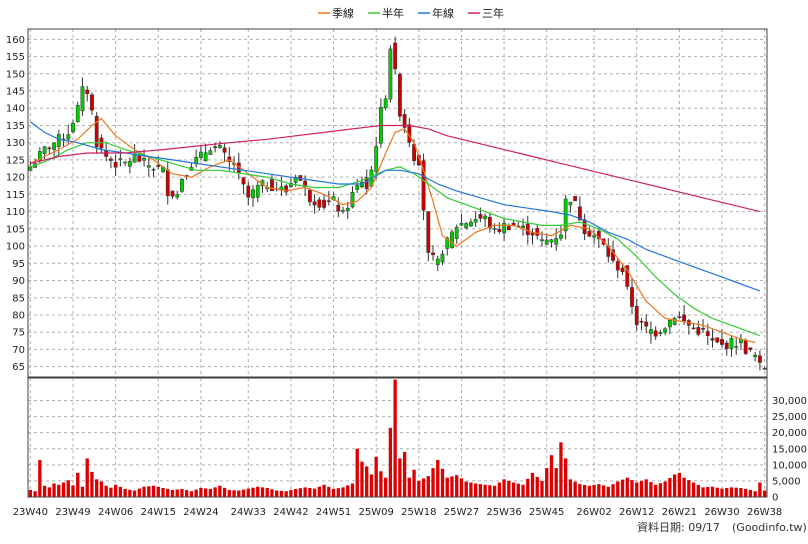 This screenshot has width=808, height=544. Describe the element at coordinates (636, 512) in the screenshot. I see `x-tick-label: 26W12` at that location.